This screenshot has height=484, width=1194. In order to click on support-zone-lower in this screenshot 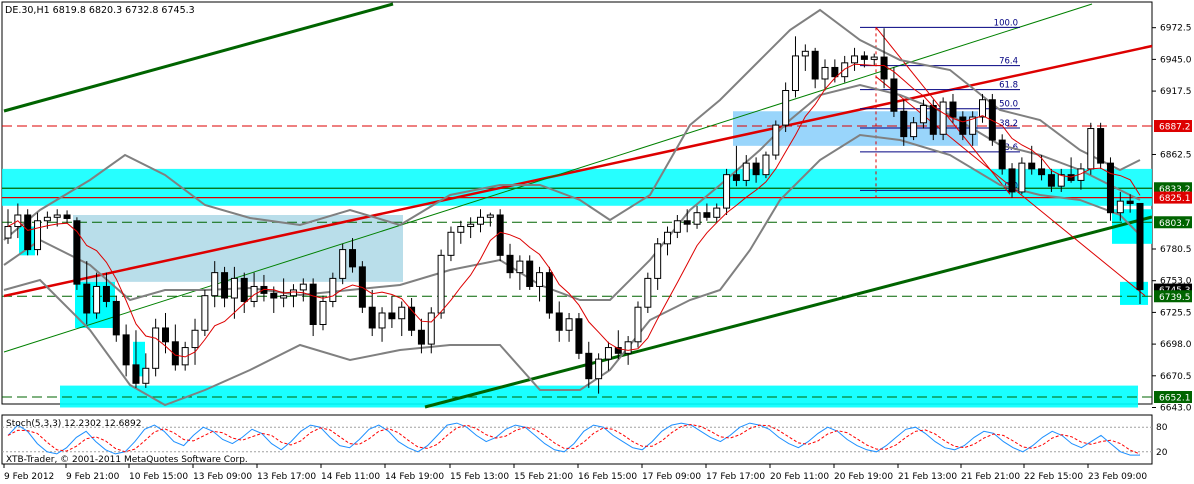, I will do `click(599, 396)`.